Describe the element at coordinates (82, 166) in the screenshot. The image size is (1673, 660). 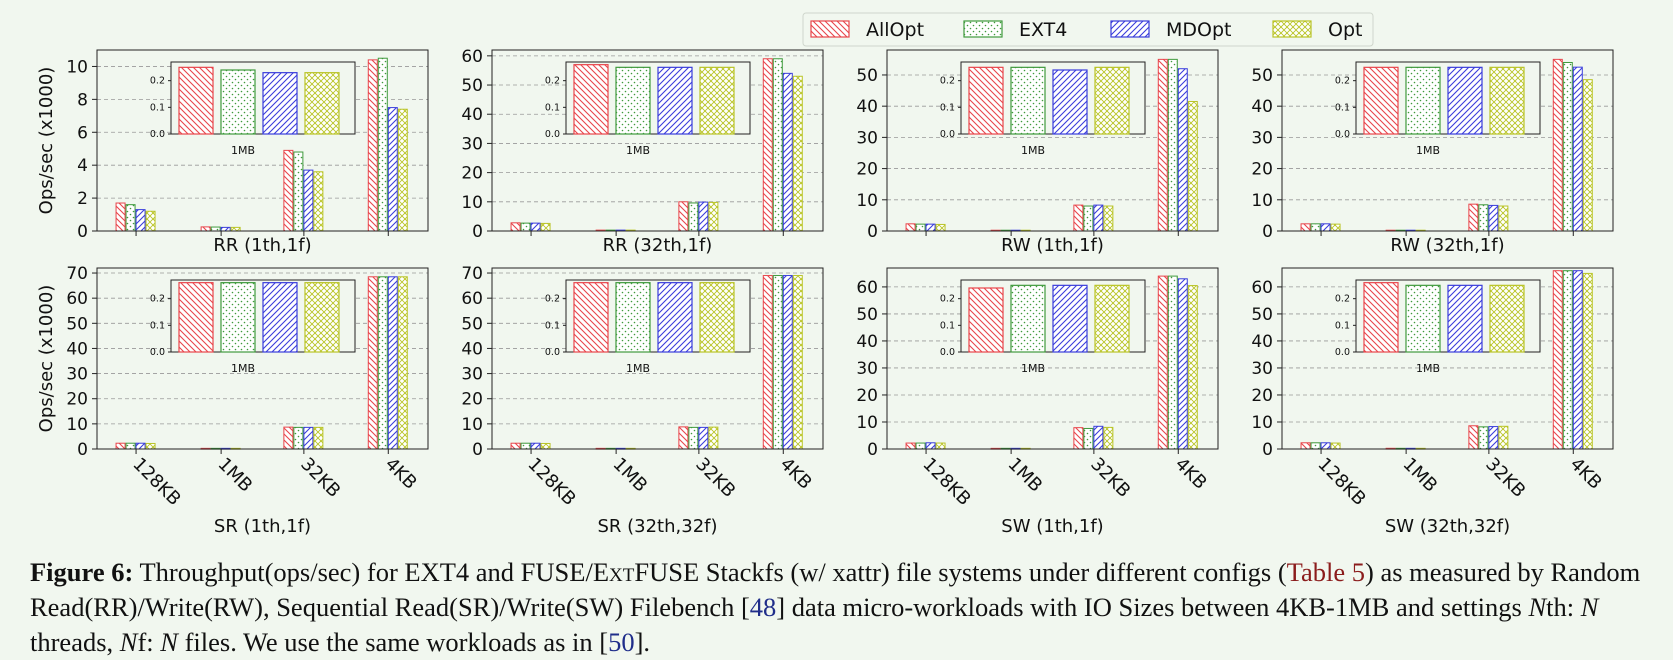
I see `y-tick-label: 4` at that location.